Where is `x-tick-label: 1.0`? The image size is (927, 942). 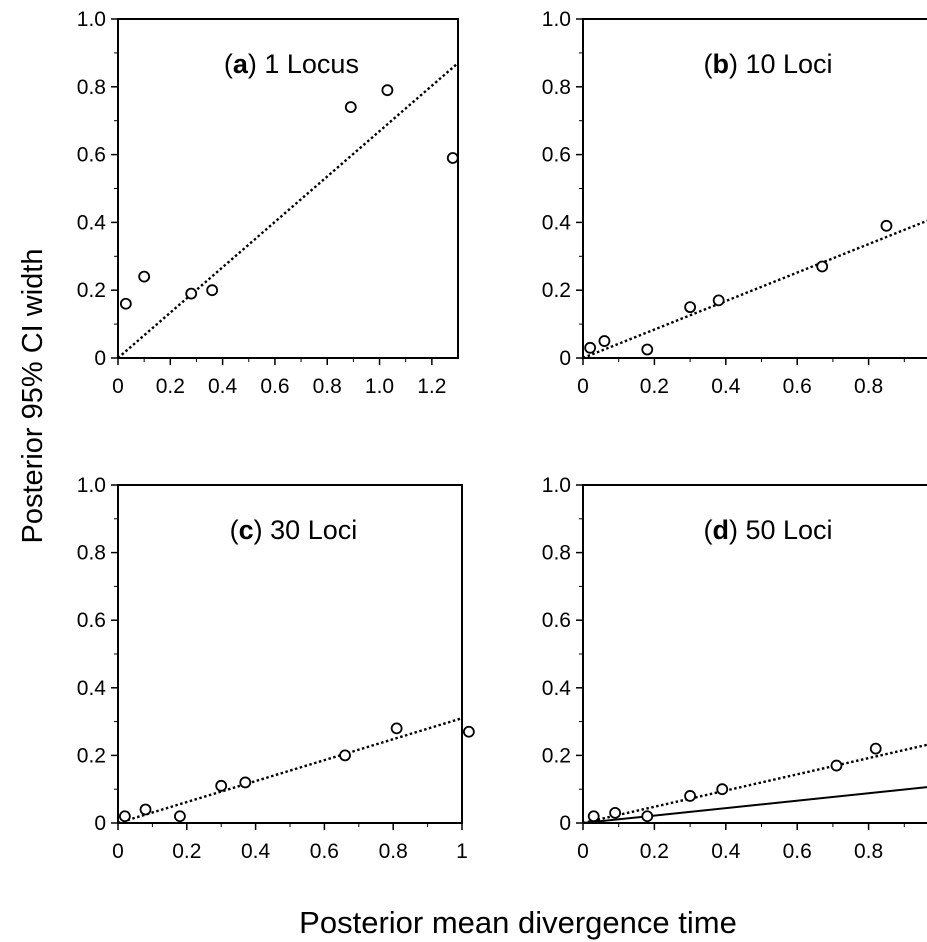 x-tick-label: 1.0 is located at coordinates (379, 386).